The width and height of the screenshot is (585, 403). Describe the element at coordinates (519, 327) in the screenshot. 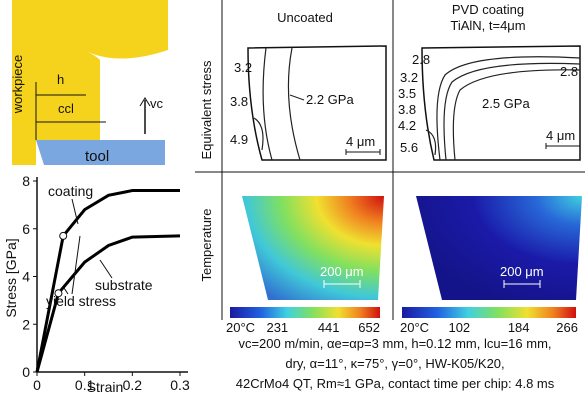

I see `colorbar-label: 184` at that location.